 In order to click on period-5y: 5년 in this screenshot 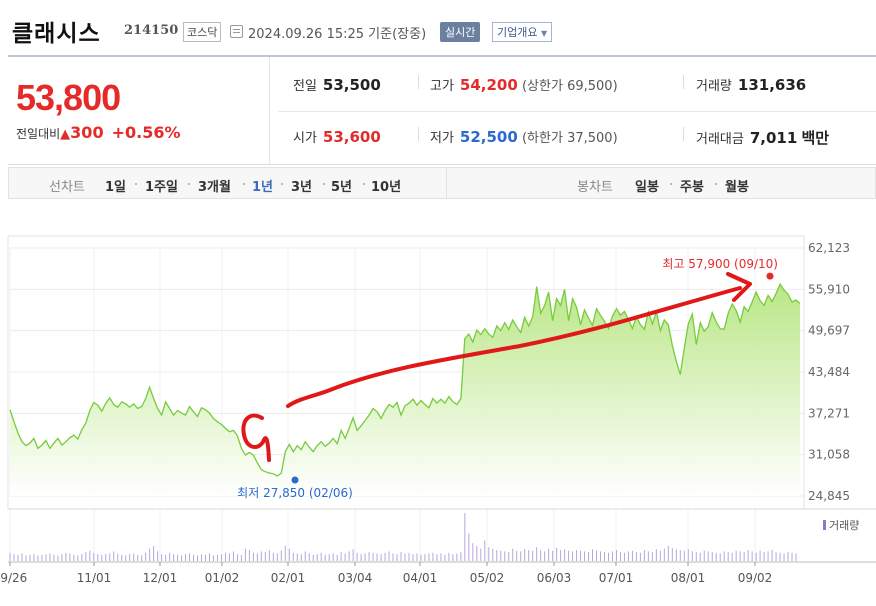, I will do `click(342, 187)`.